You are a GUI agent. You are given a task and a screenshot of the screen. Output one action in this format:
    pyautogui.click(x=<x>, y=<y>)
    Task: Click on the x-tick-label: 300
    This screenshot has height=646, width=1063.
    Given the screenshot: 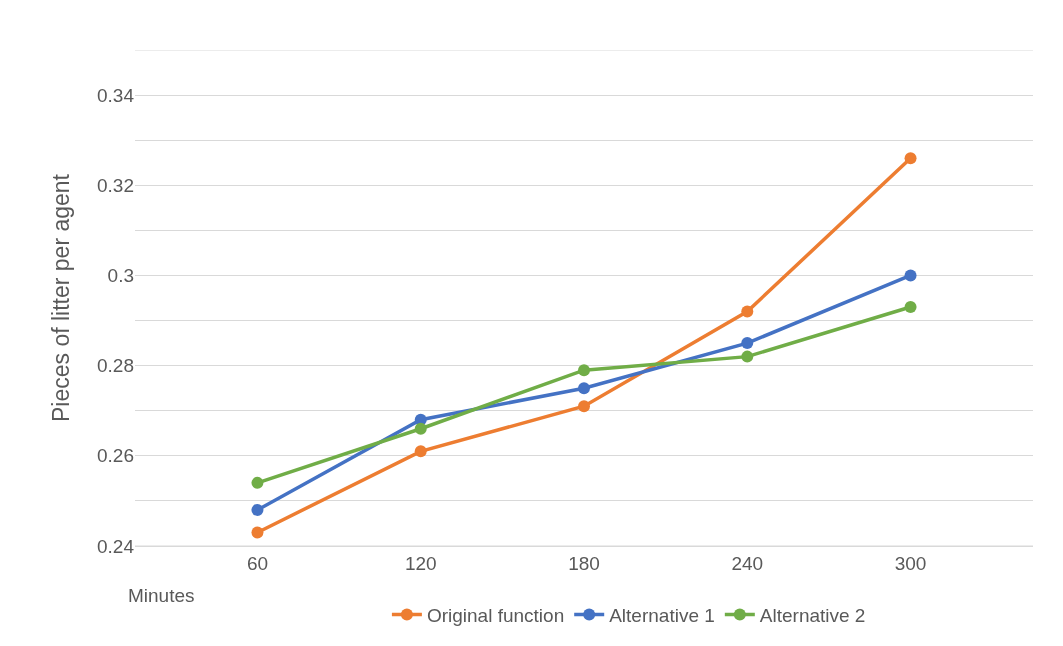 What is the action you would take?
    pyautogui.click(x=910, y=563)
    